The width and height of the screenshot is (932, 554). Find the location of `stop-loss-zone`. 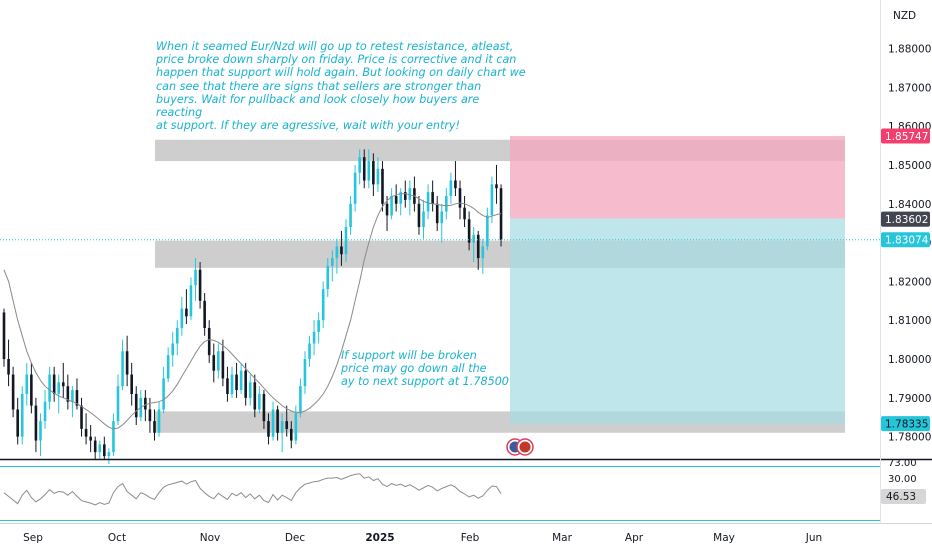

stop-loss-zone is located at coordinates (677, 177).